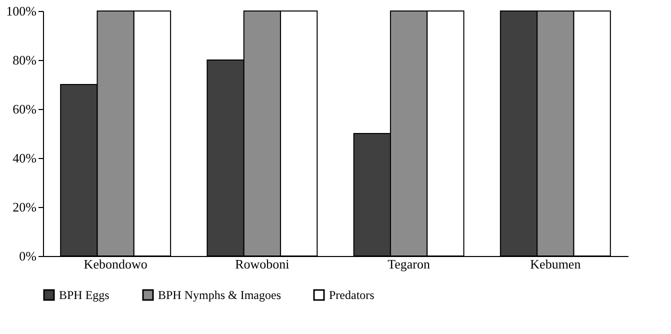  I want to click on y-tick-label: 60%, so click(24, 109).